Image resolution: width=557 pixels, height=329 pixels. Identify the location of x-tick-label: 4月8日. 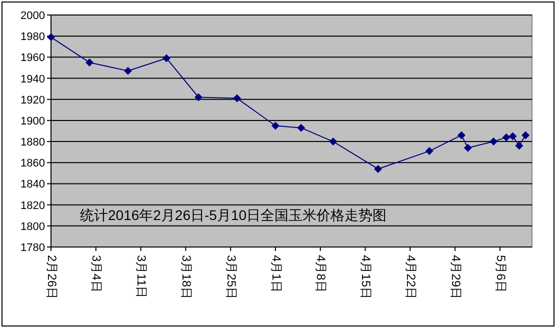
(321, 273).